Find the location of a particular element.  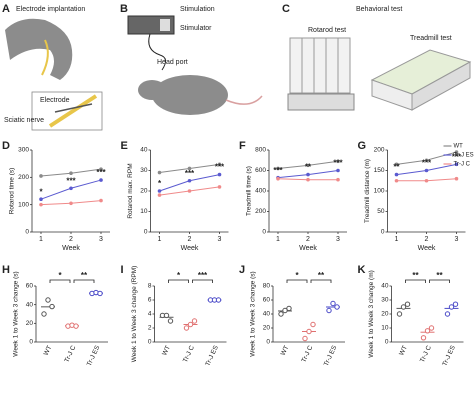

rotarod-frame is located at coordinates (320, 65).